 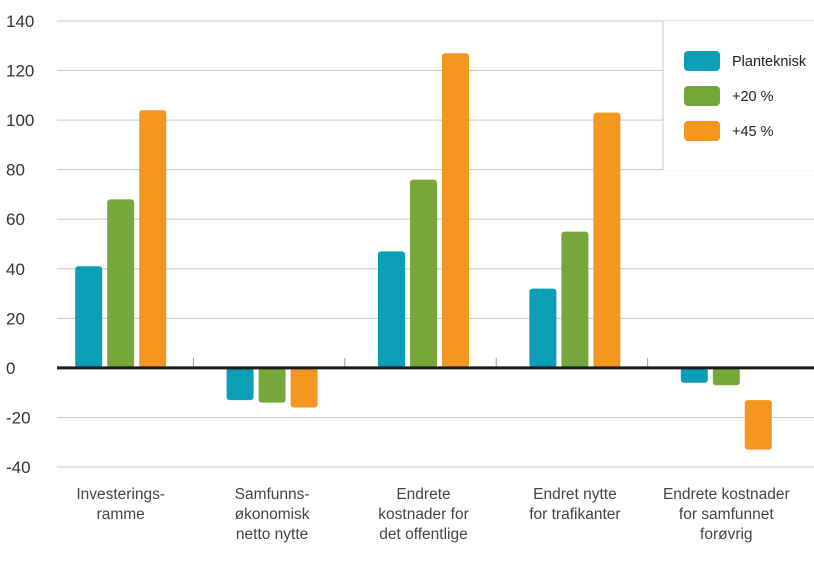 I want to click on category-separators, so click(x=420, y=362).